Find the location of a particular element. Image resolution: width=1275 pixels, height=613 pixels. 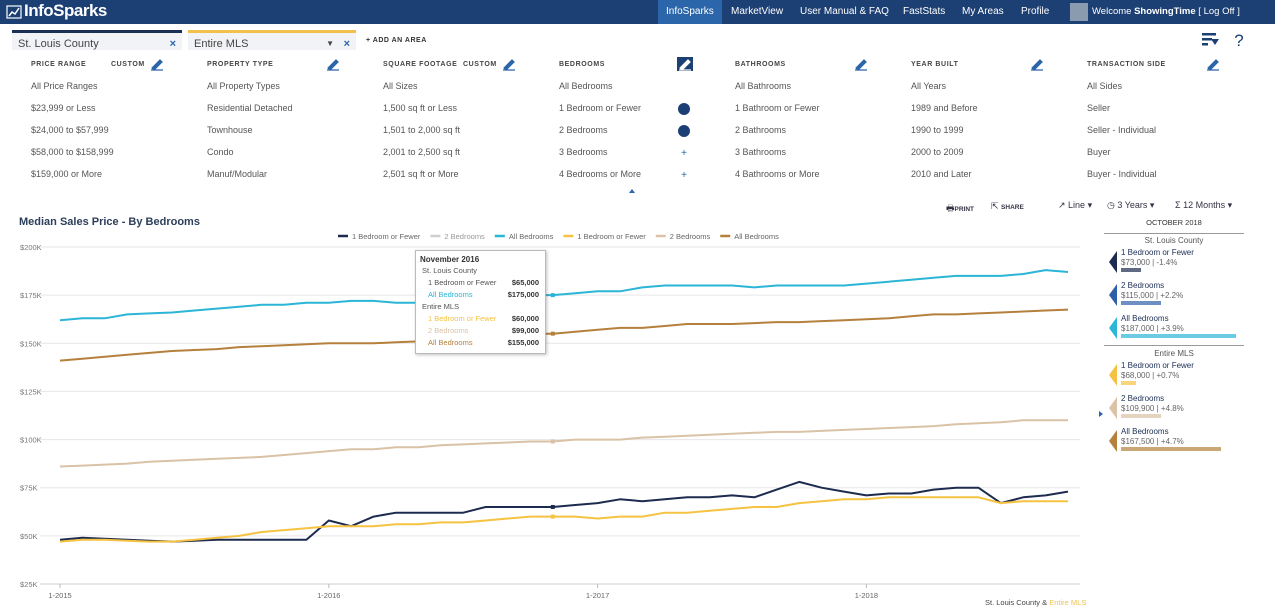

filter-option: All Sides is located at coordinates (1105, 86).